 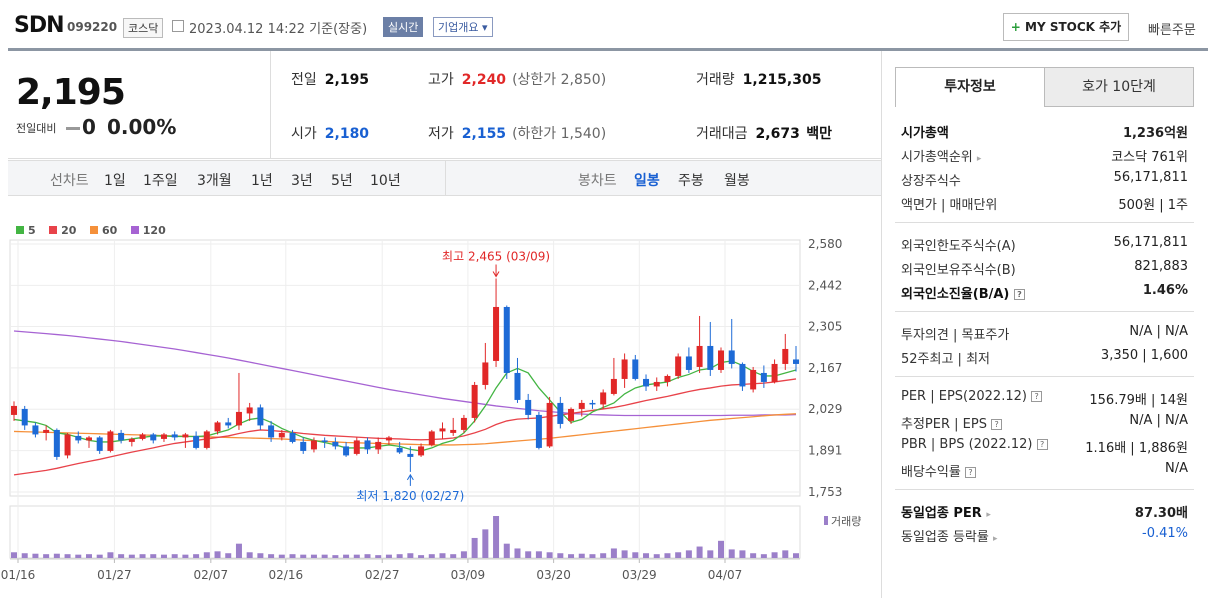 What do you see at coordinates (178, 26) in the screenshot?
I see `calendar-icon` at bounding box center [178, 26].